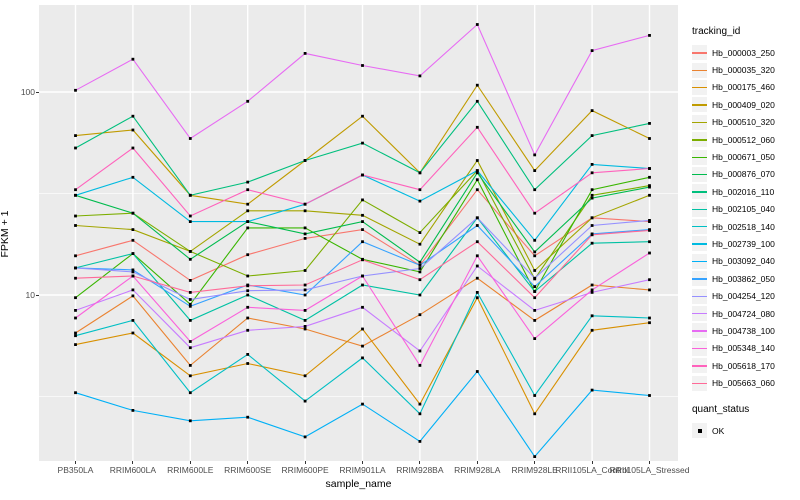  I want to click on legend-entry-label: Hb_003092_040, so click(743, 261).